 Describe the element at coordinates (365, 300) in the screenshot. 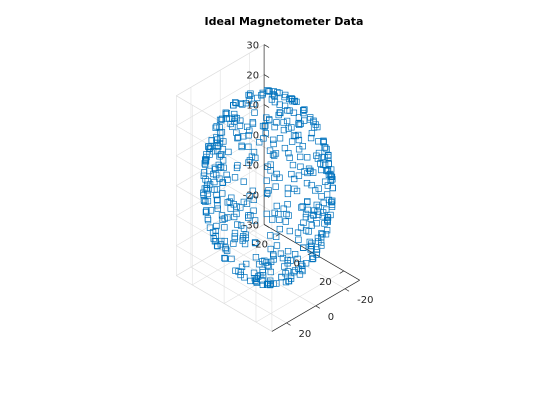

I see `y-tick-label: -20` at that location.